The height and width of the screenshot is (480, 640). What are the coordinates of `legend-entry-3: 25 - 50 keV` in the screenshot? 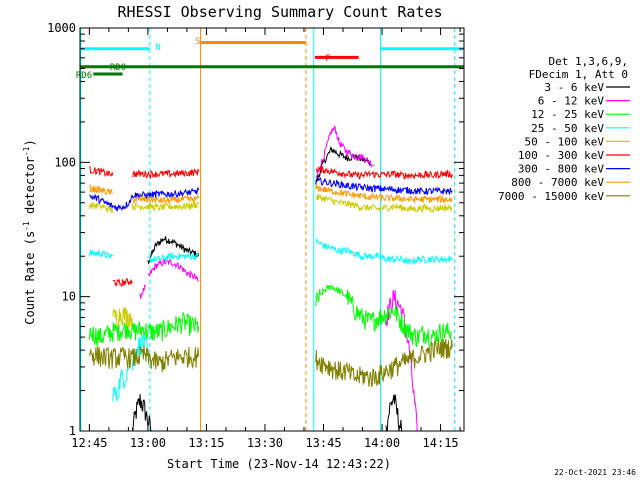 It's located at (567, 128).